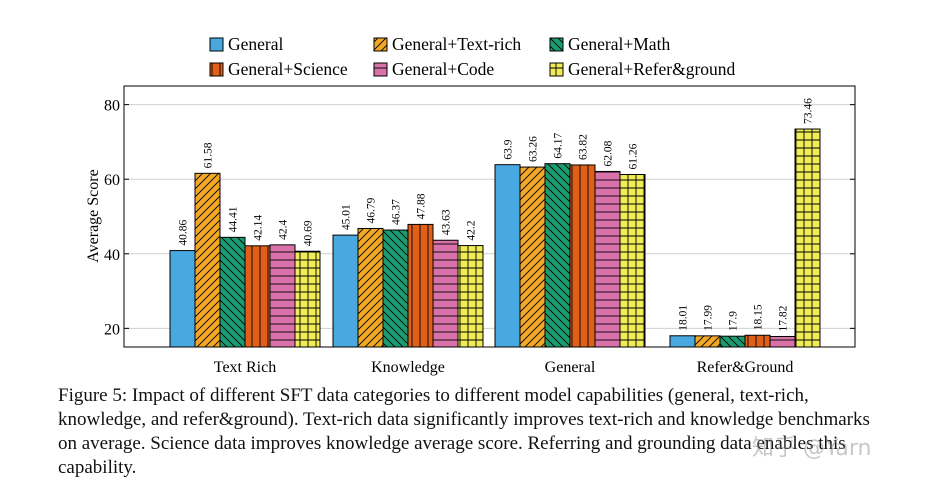  I want to click on legend-label: General, so click(256, 44).